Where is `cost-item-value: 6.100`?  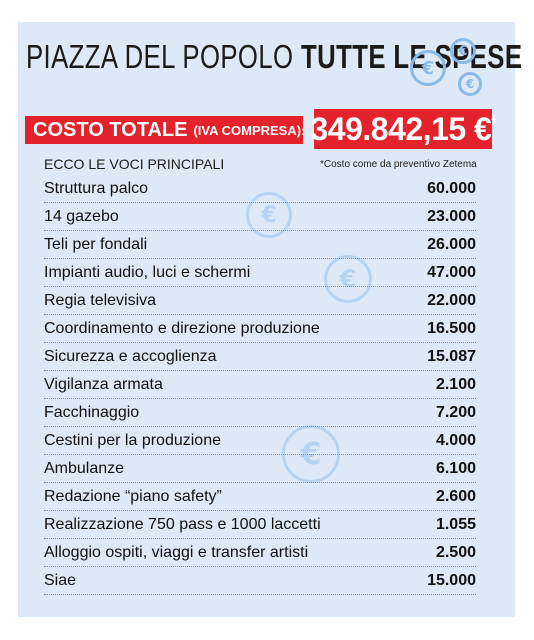 cost-item-value: 6.100 is located at coordinates (455, 468).